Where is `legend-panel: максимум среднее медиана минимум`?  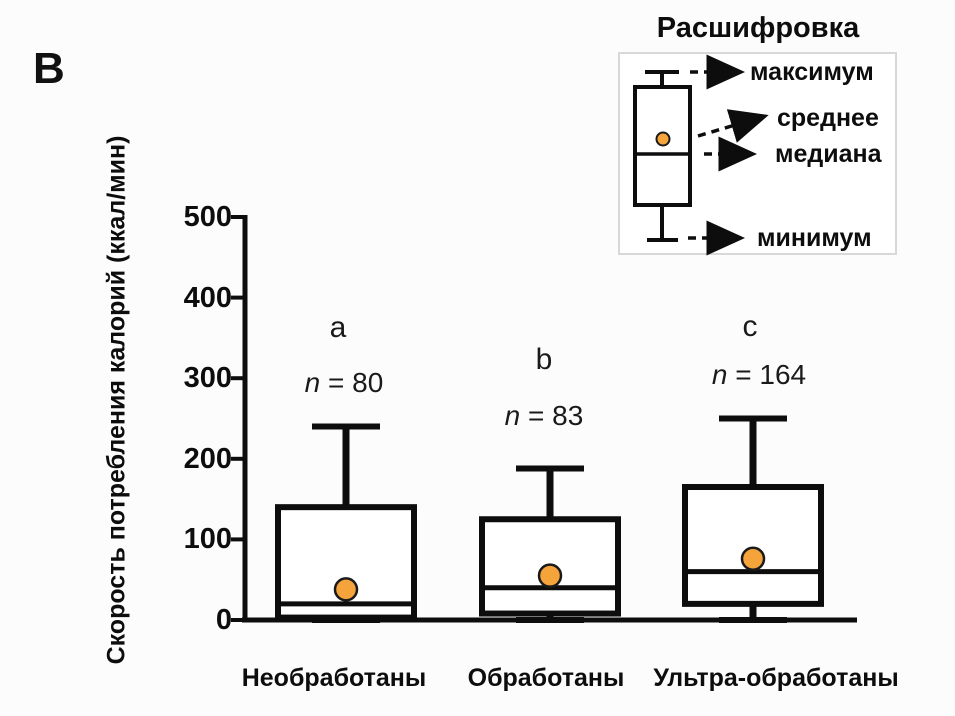 legend-panel: максимум среднее медиана минимум is located at coordinates (757, 154).